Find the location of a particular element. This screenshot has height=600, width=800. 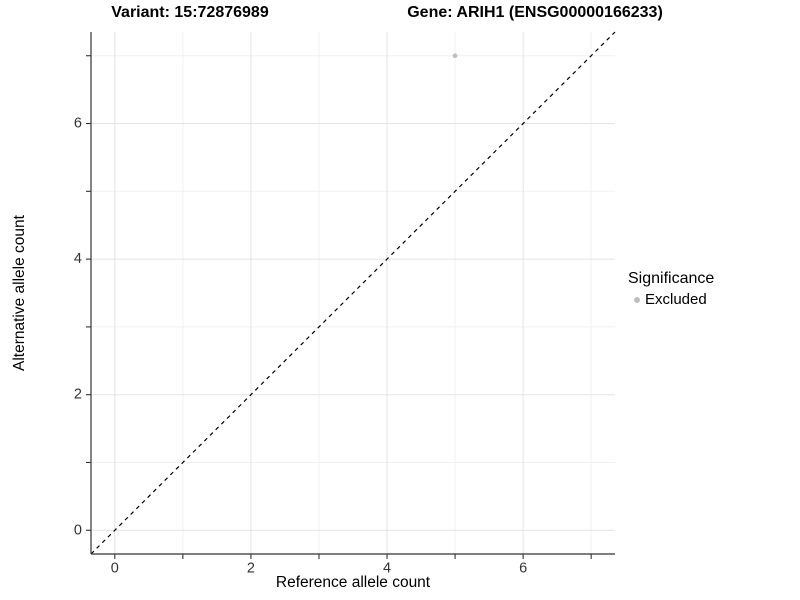

legend-title: Significance is located at coordinates (671, 278).